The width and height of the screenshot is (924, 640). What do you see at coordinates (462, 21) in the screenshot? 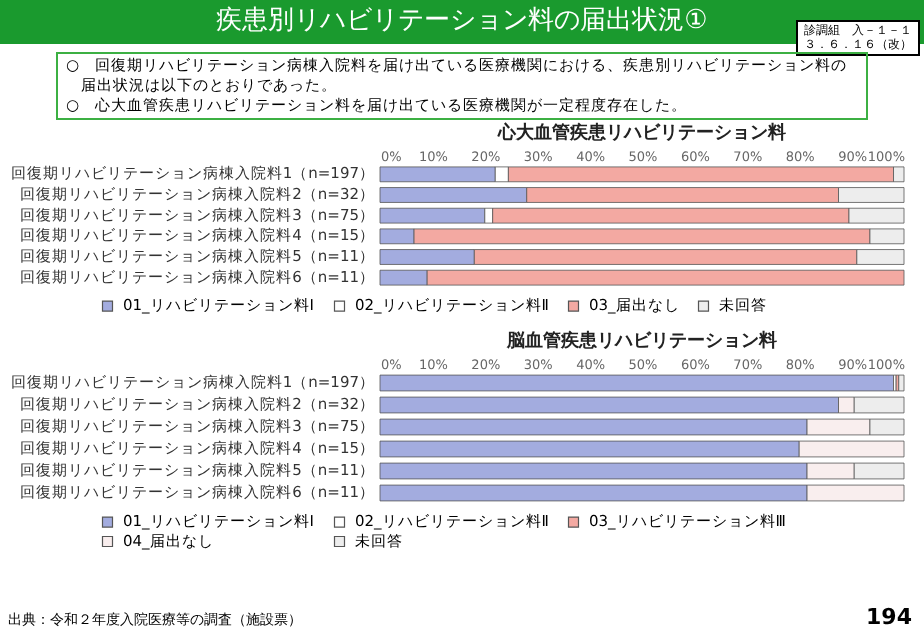
I see `text: 疾患別リハビリテーション料の届出状況①` at bounding box center [462, 21].